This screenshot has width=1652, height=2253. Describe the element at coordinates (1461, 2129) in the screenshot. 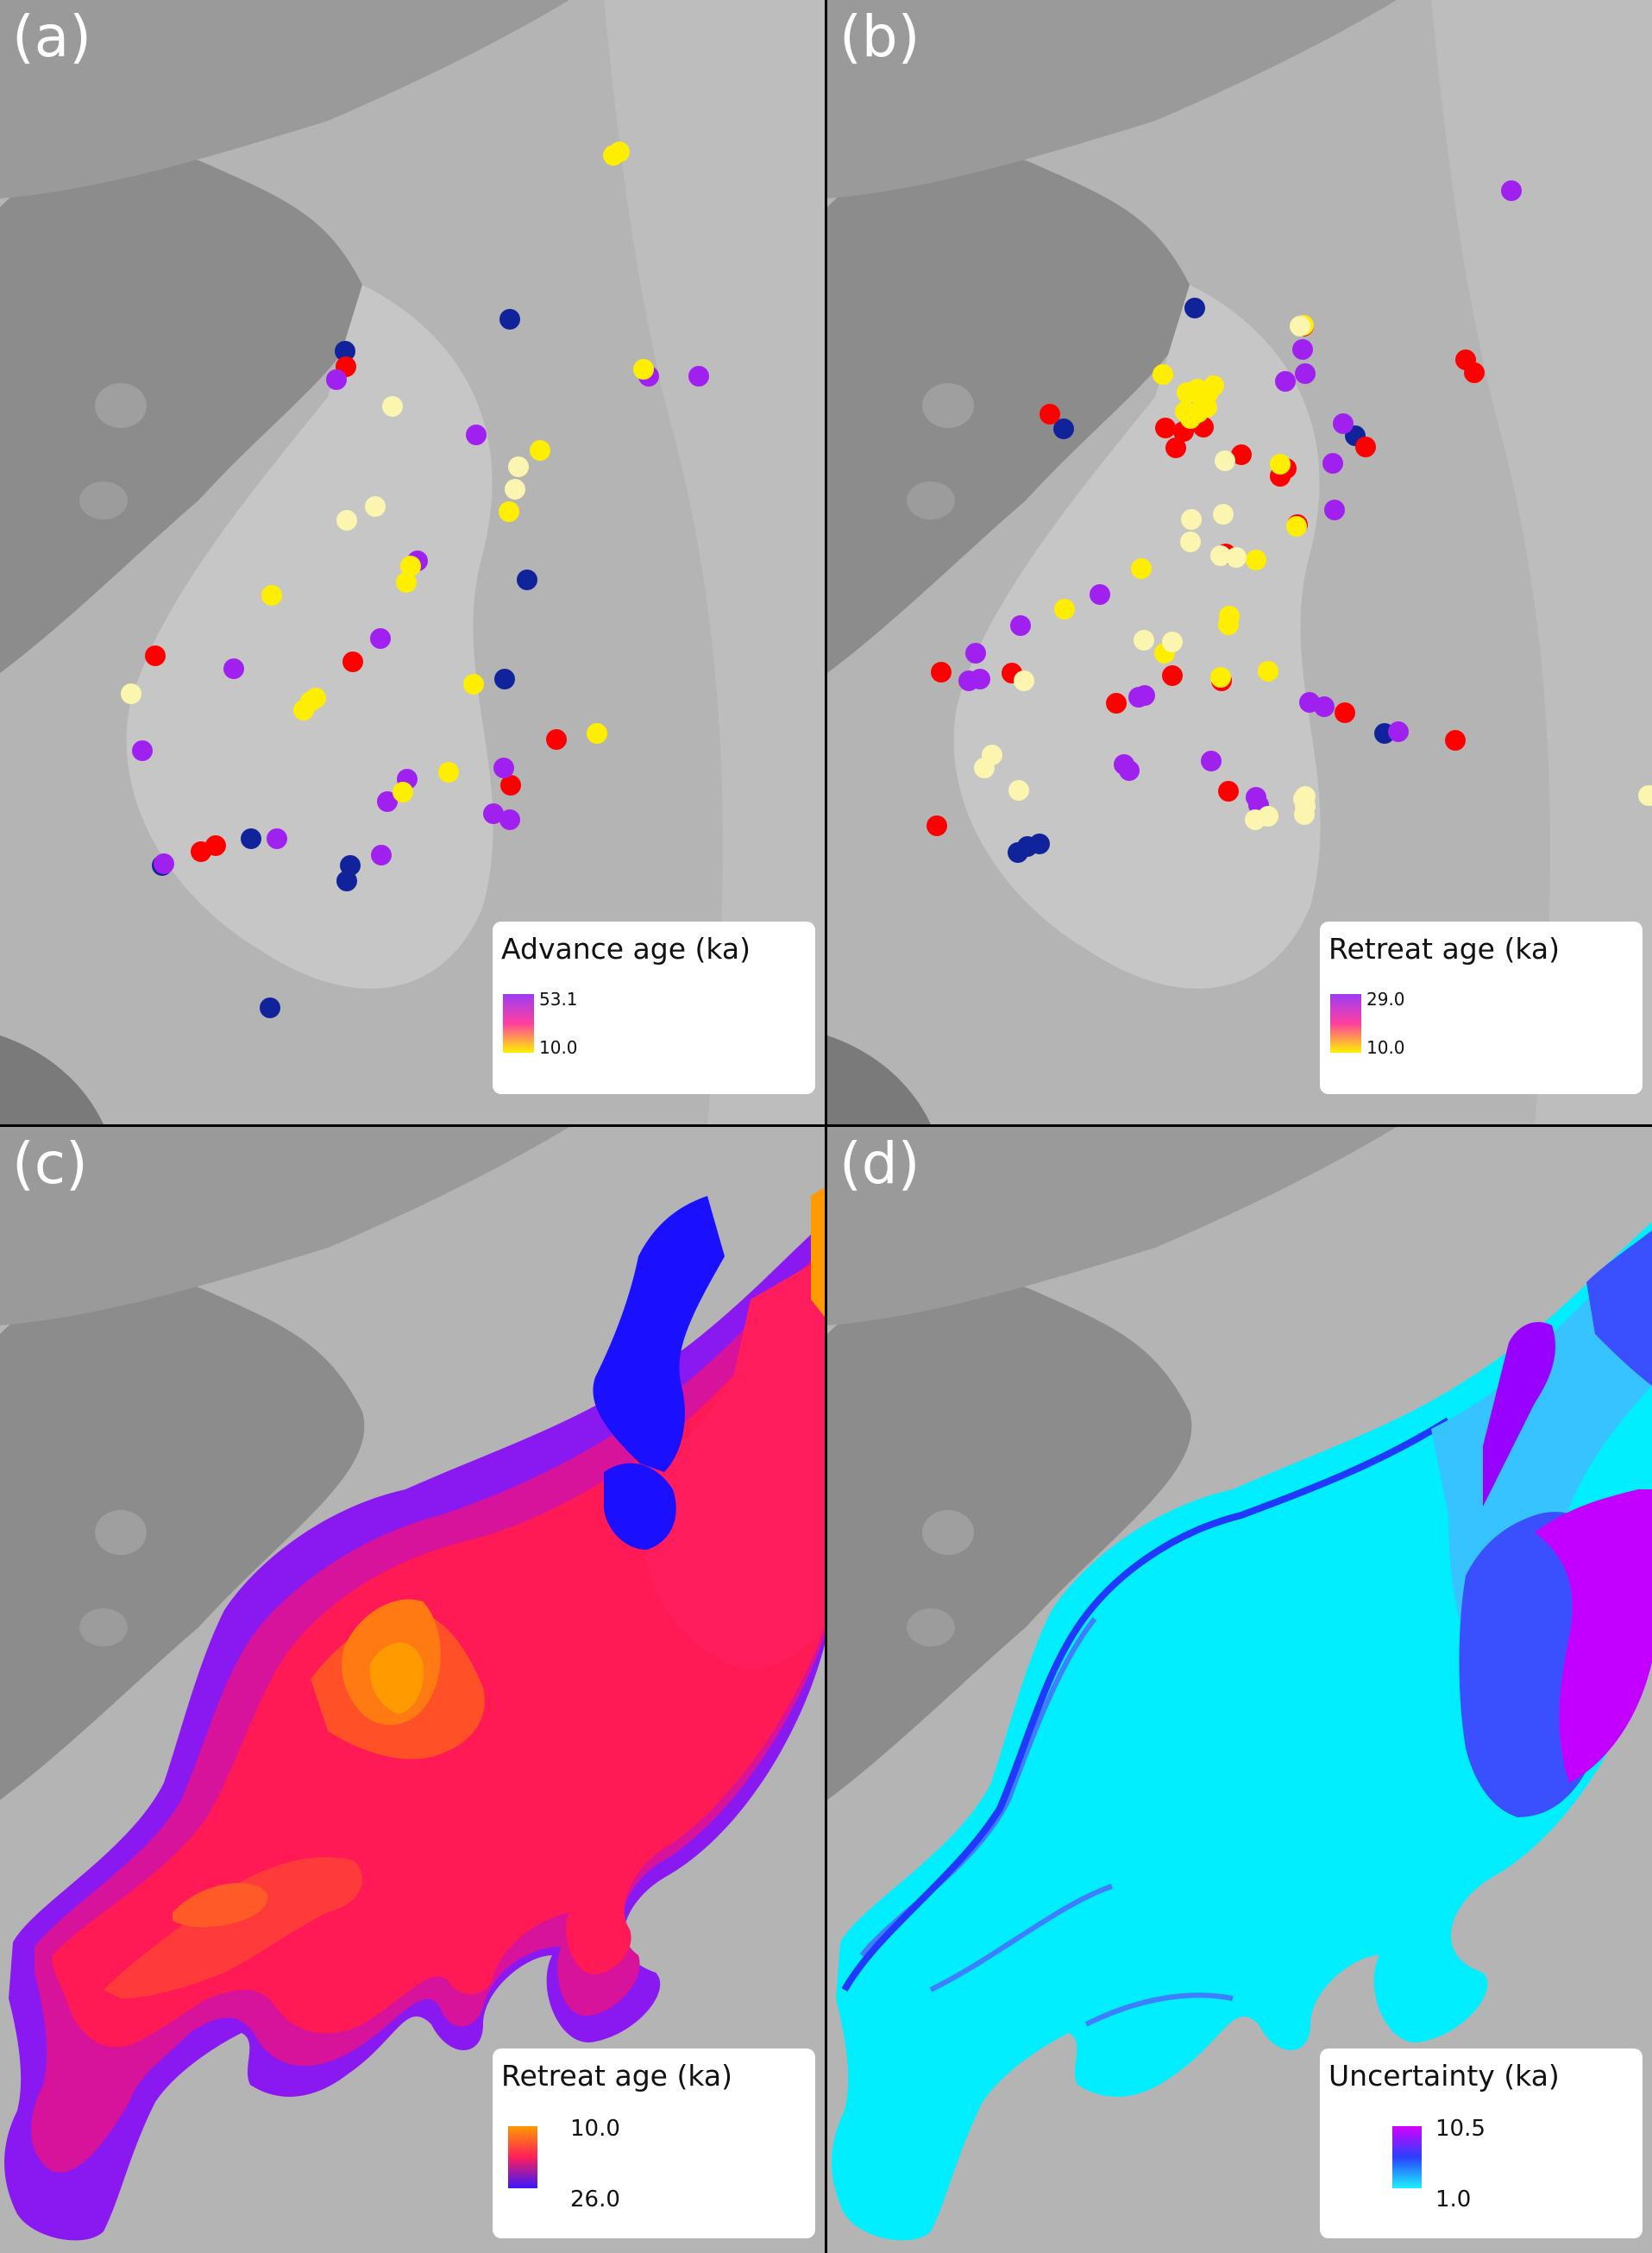

I see `legend-top: 10.5` at that location.